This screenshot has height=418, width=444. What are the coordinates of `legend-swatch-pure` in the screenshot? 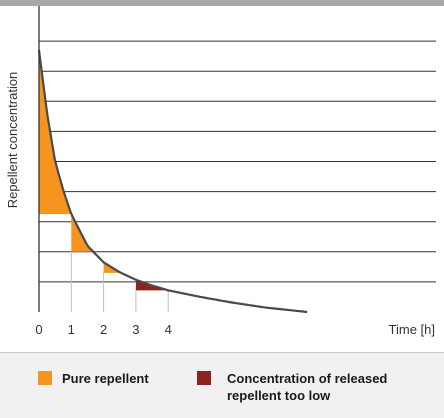 It's located at (45, 378).